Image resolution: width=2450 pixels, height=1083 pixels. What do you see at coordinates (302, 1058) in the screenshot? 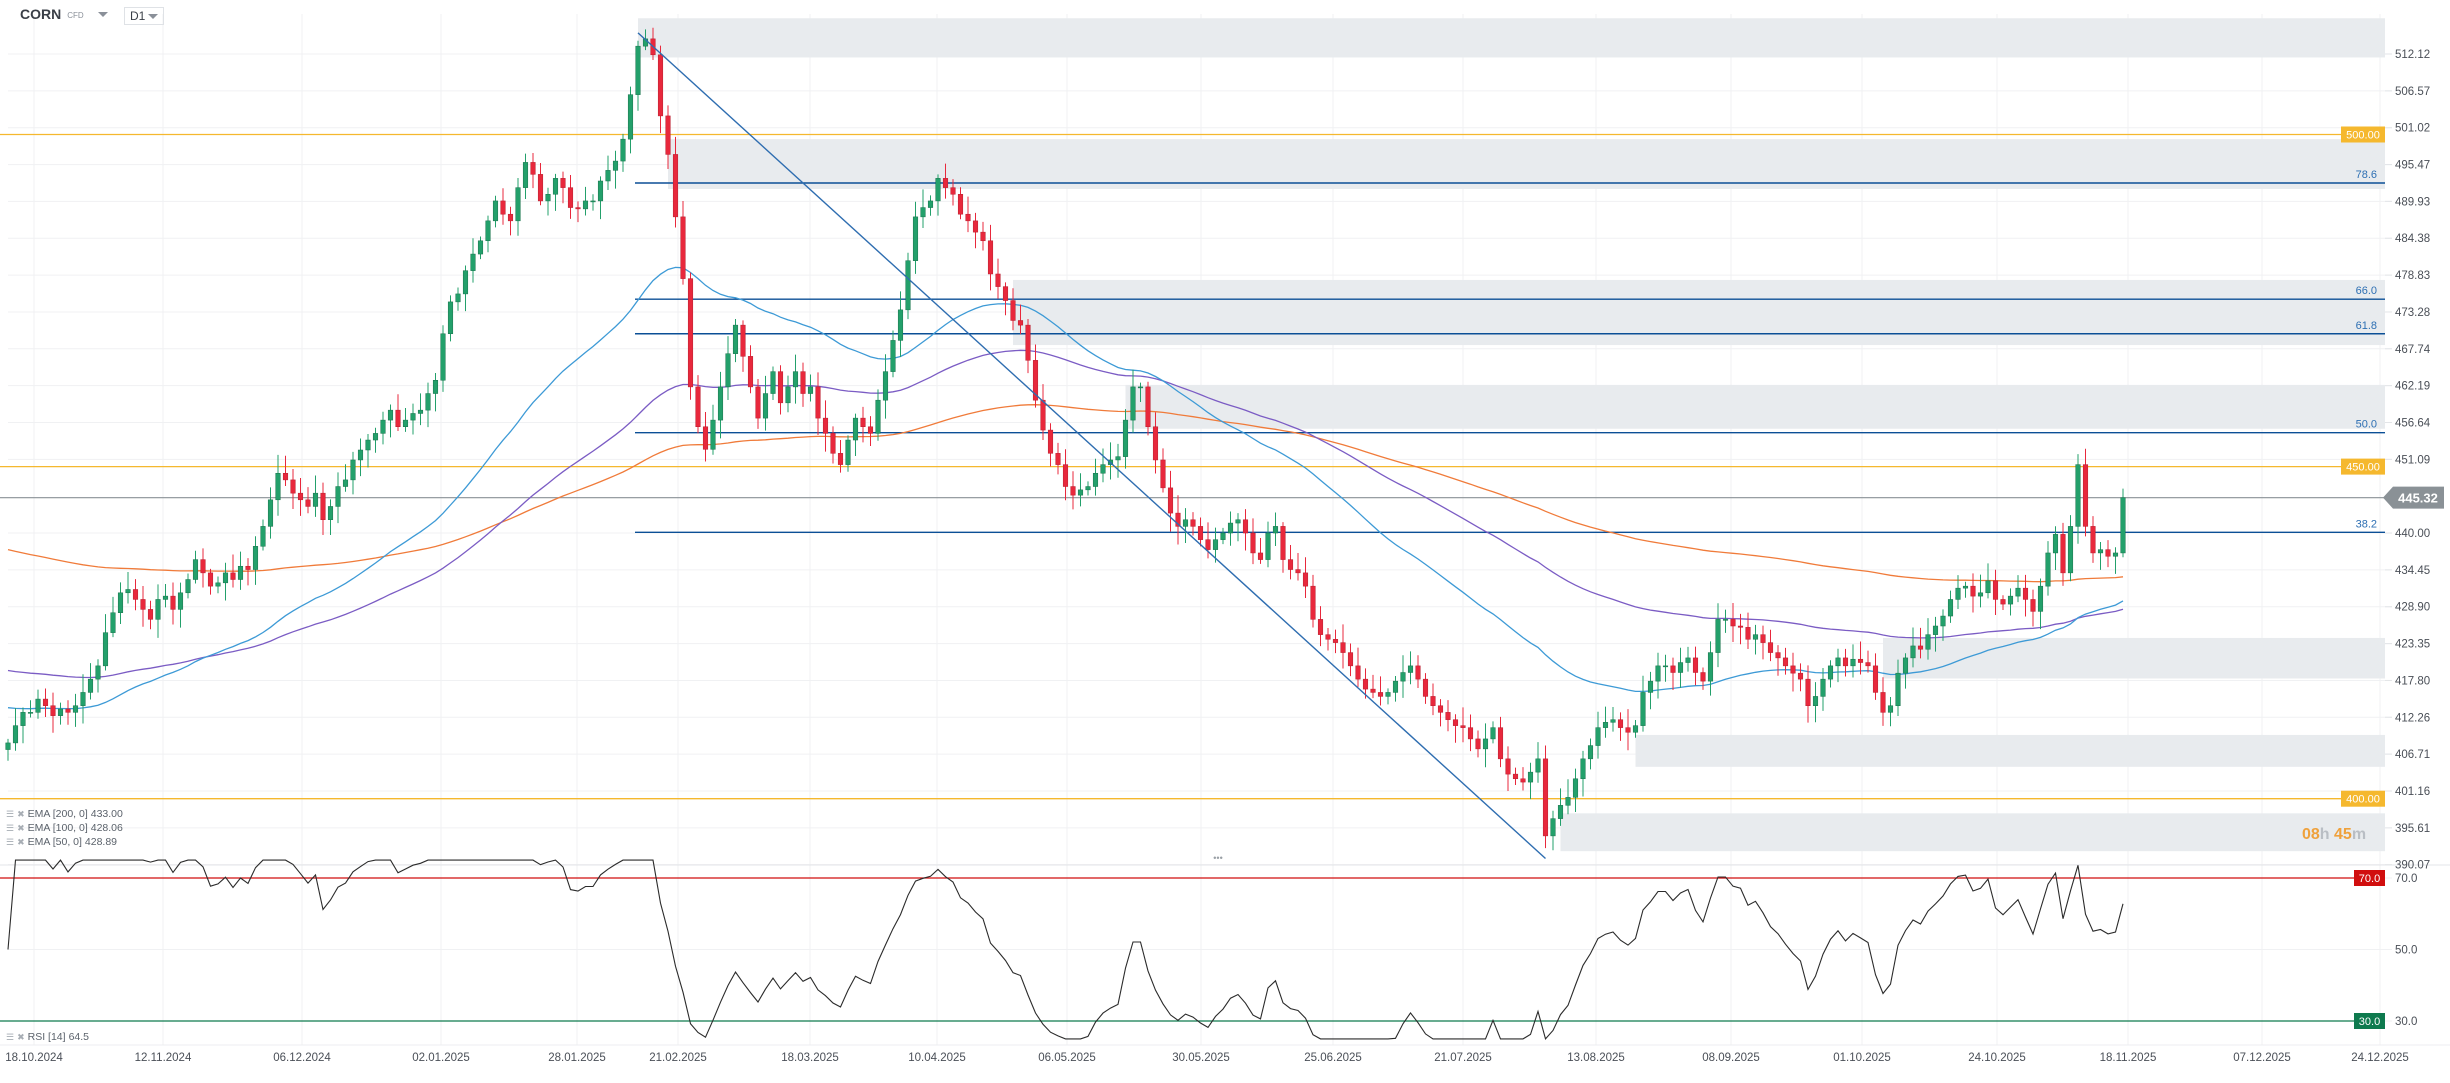
I see `date-tick-label: 06.12.2024` at bounding box center [302, 1058].